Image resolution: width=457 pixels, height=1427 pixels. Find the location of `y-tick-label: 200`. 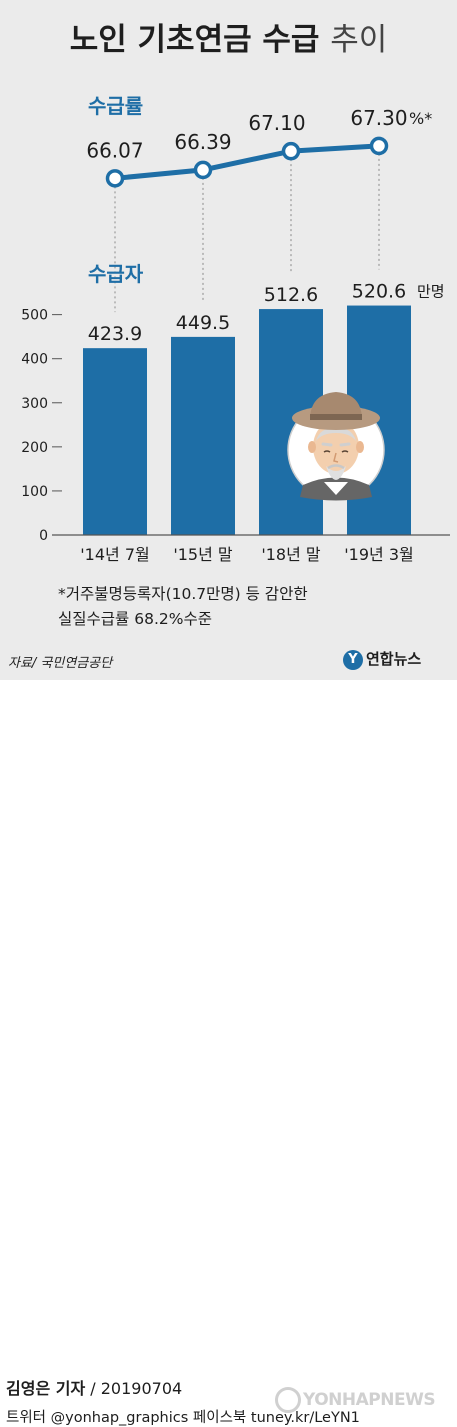

y-tick-label: 200 is located at coordinates (34, 448).